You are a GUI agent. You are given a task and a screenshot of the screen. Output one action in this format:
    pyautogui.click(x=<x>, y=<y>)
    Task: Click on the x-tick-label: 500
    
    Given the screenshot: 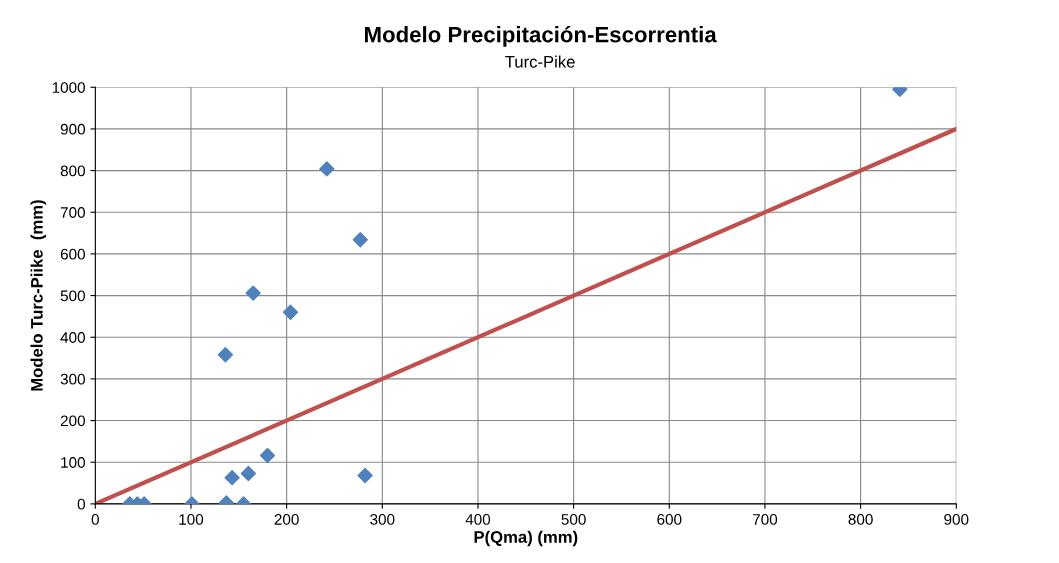 What is the action you would take?
    pyautogui.click(x=573, y=519)
    